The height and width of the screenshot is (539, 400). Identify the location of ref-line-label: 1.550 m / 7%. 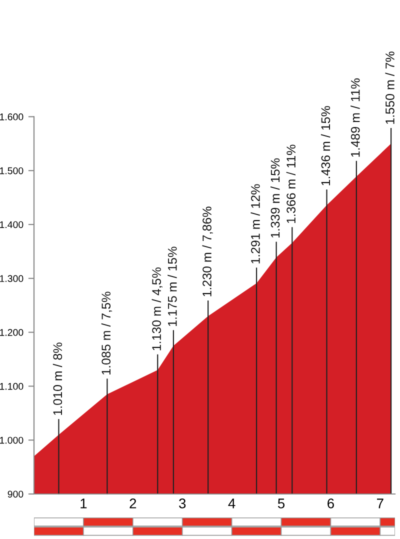
(389, 88).